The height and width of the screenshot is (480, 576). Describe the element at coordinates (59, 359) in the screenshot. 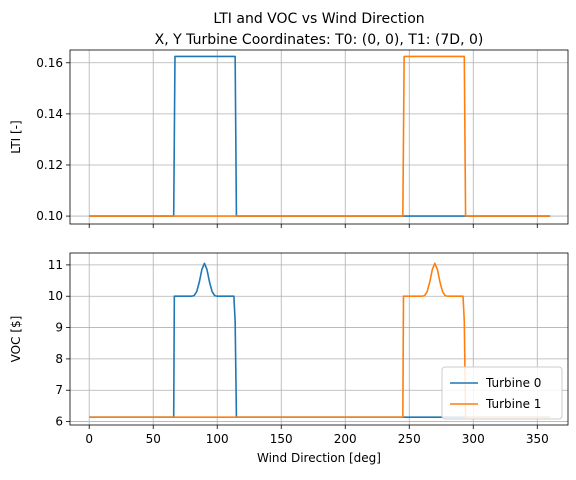

I see `y-tick-label: 8` at that location.